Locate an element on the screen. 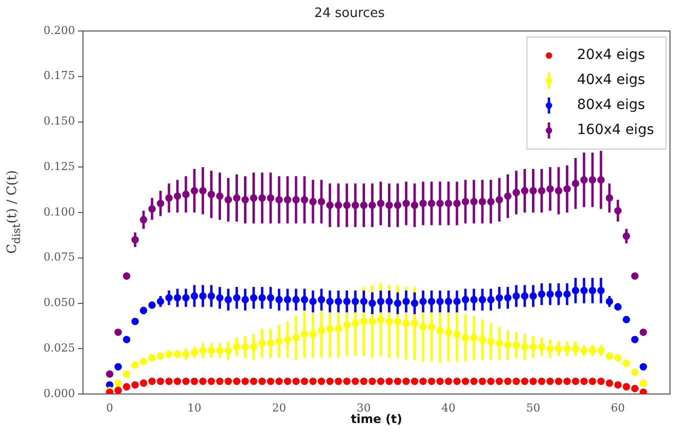 The image size is (675, 435). x-tick-label: 20 is located at coordinates (279, 407).